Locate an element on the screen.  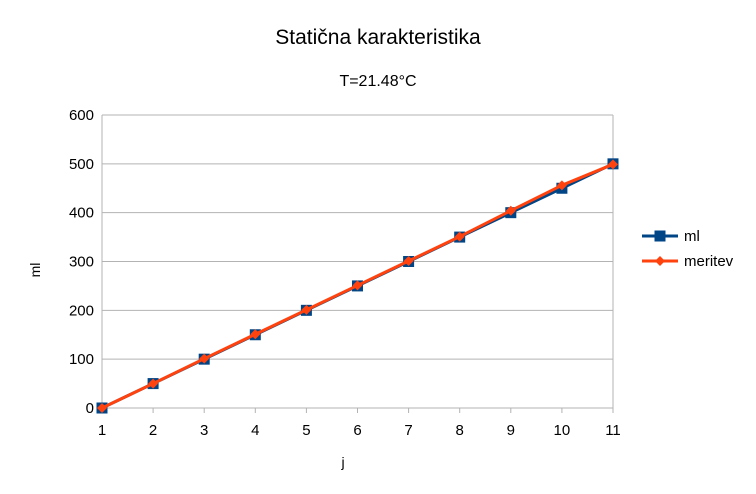
y-tick-label: 300 is located at coordinates (81, 262).